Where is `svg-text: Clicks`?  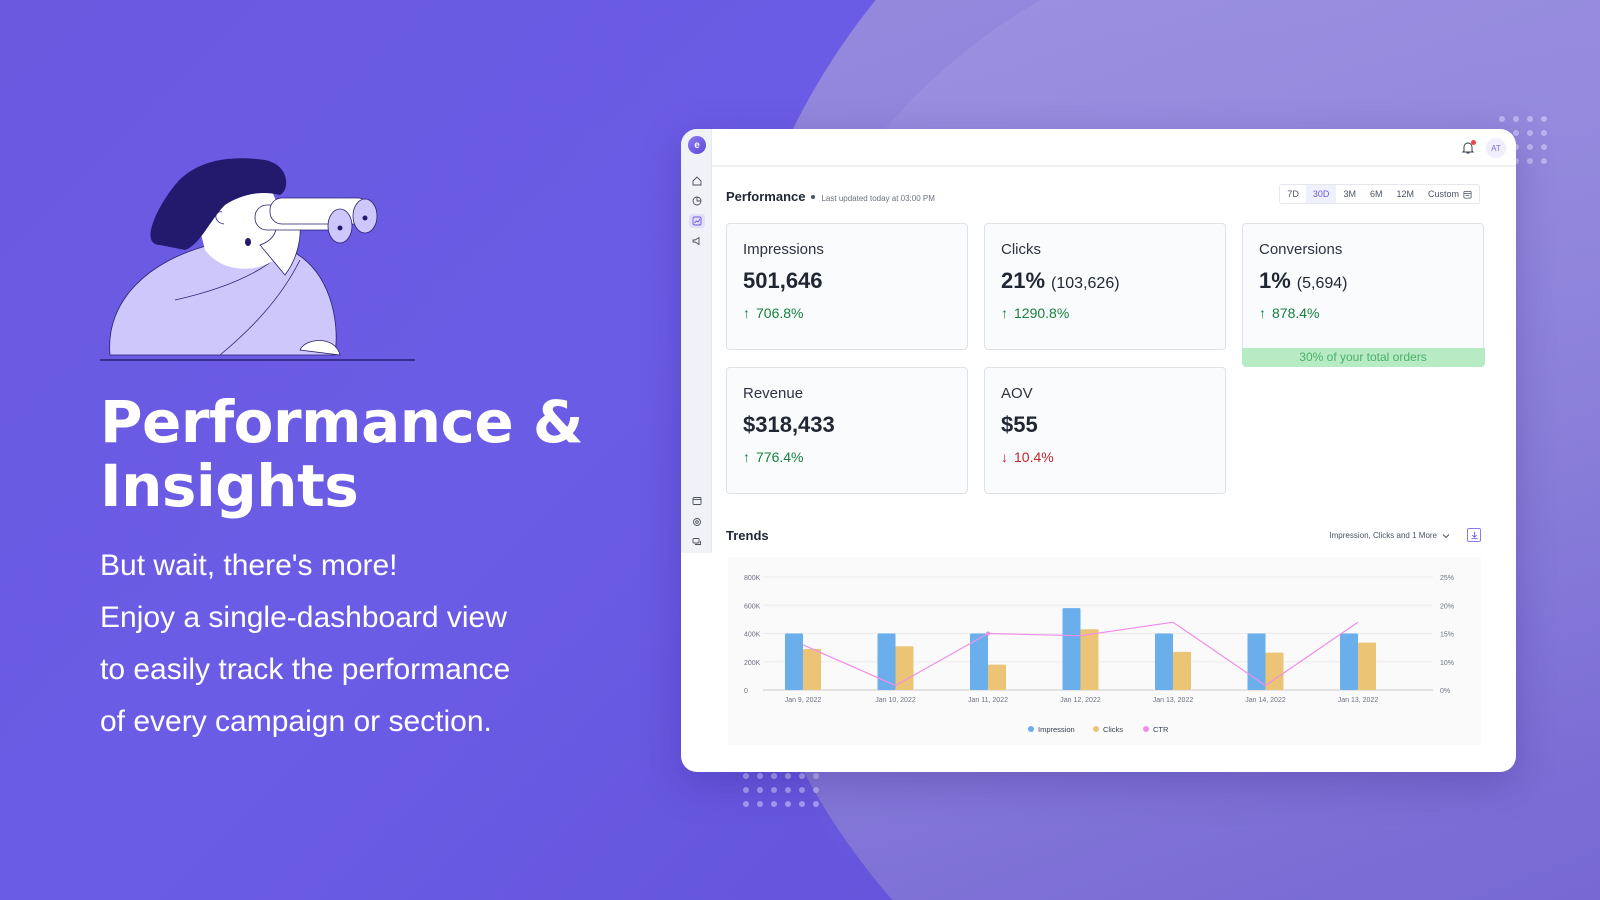
svg-text: Clicks is located at coordinates (1113, 729).